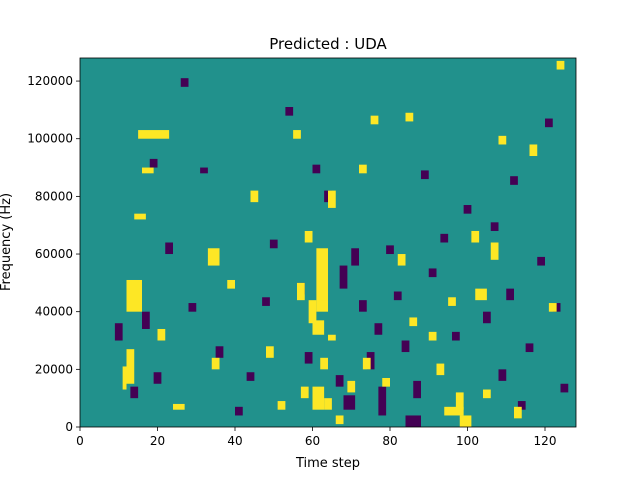  Describe the element at coordinates (312, 441) in the screenshot. I see `x-tick-label: 60` at that location.